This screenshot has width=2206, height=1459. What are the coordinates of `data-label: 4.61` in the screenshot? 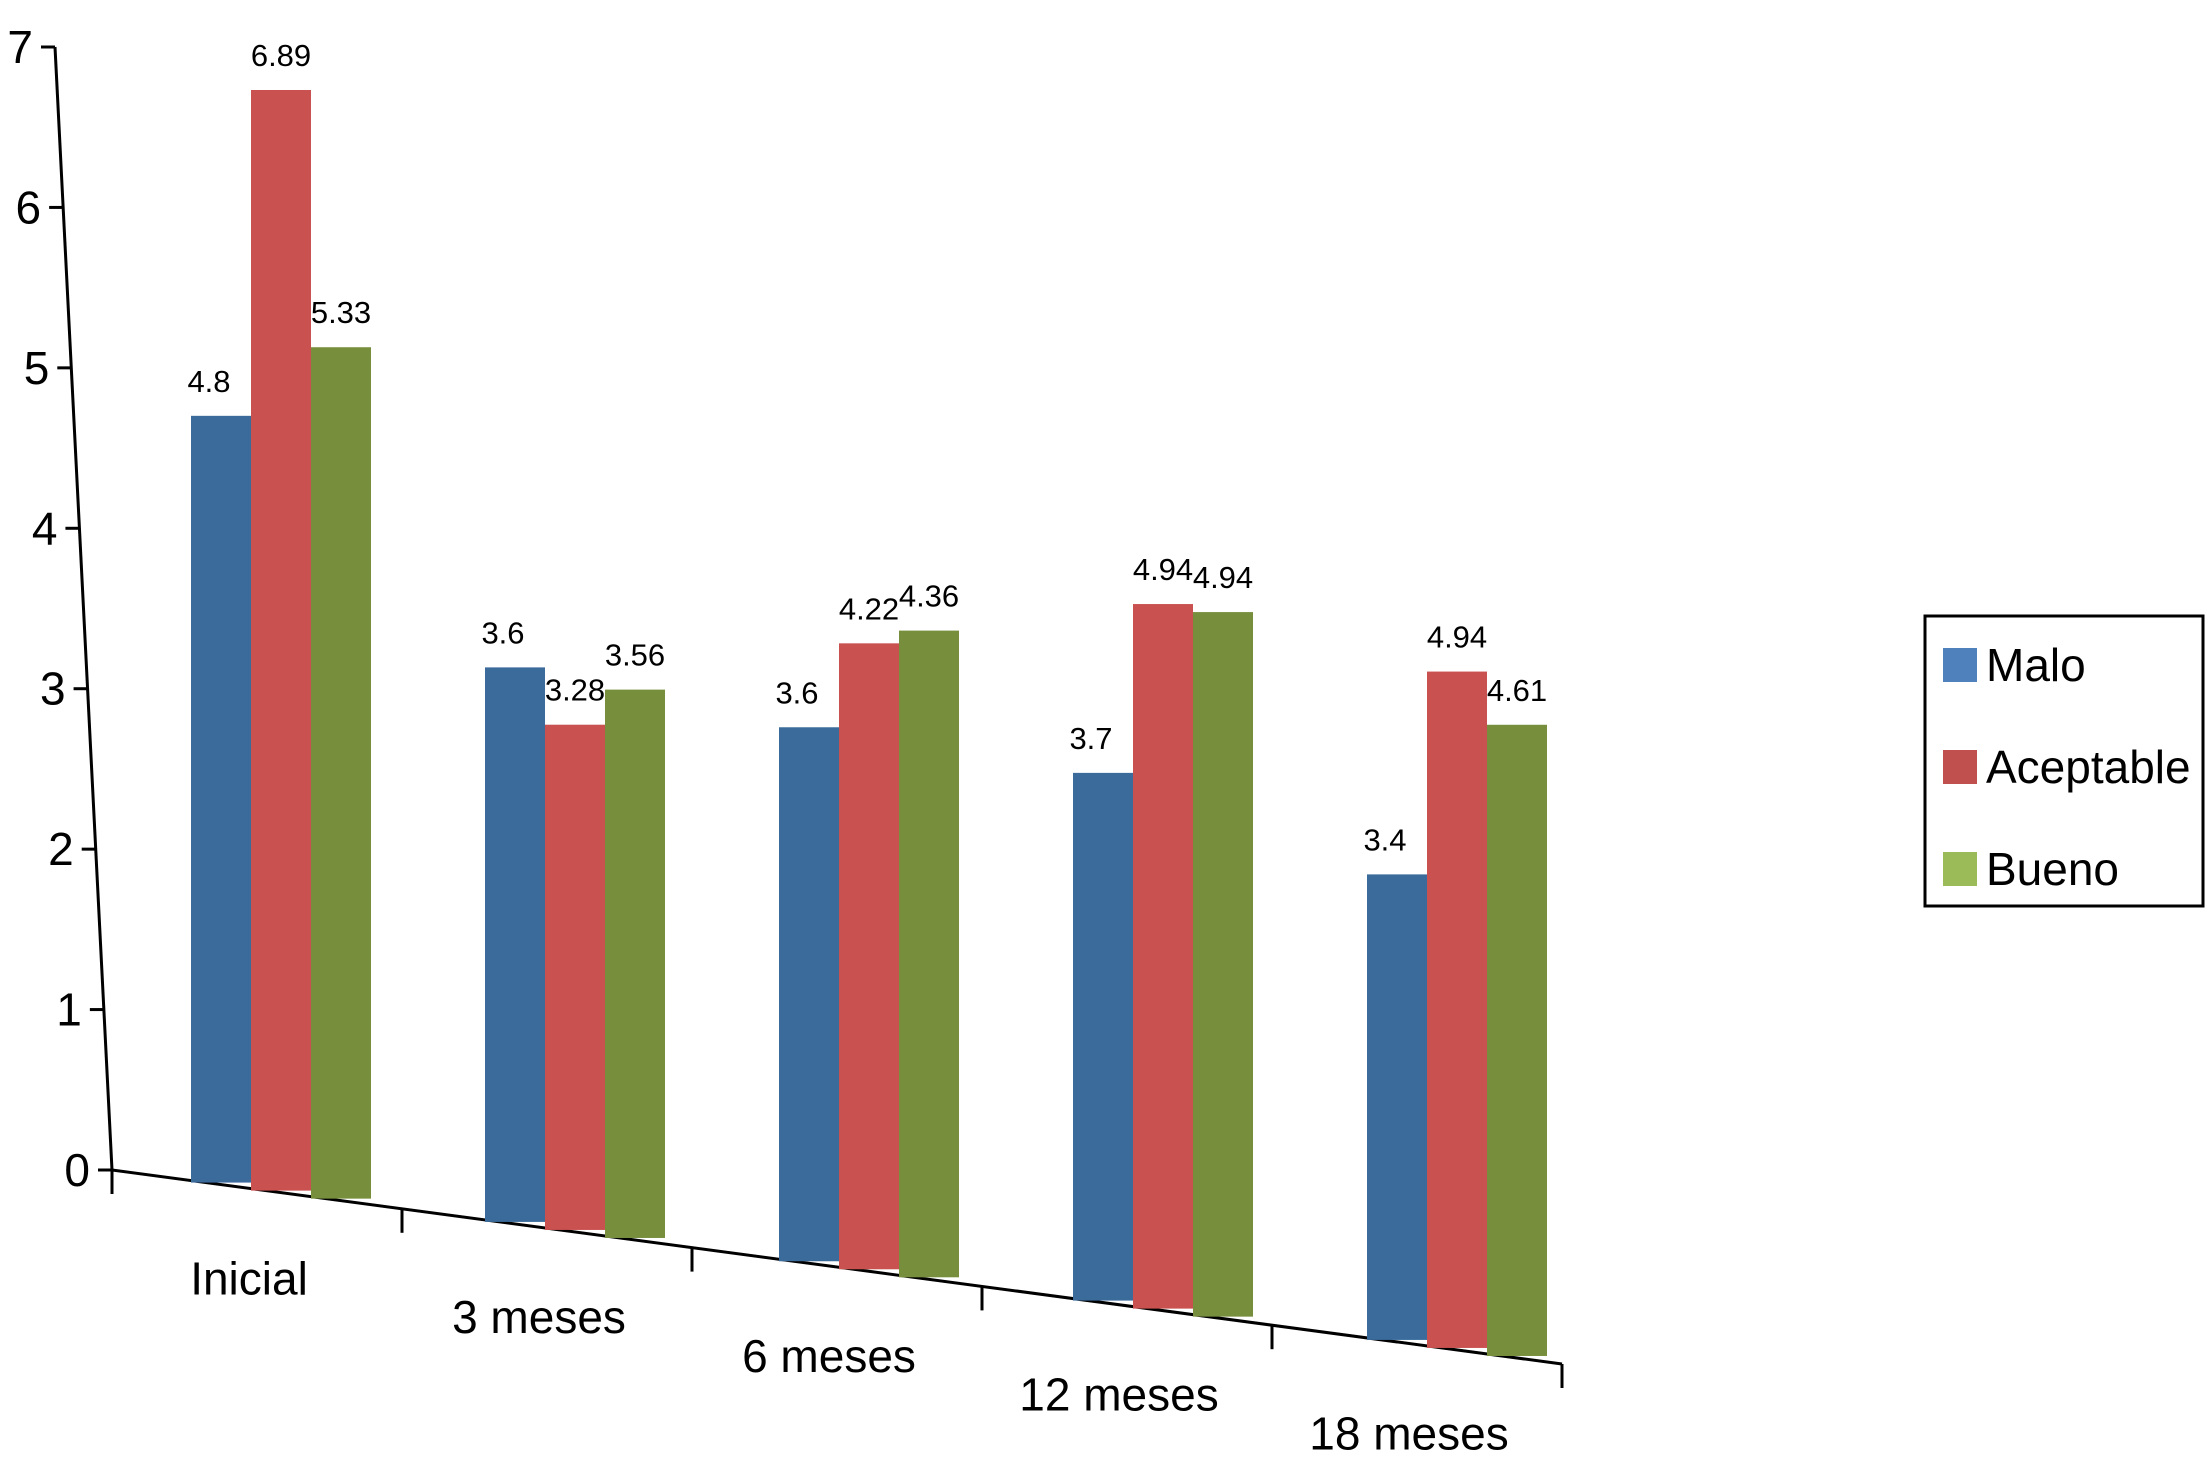 It's located at (1517, 690).